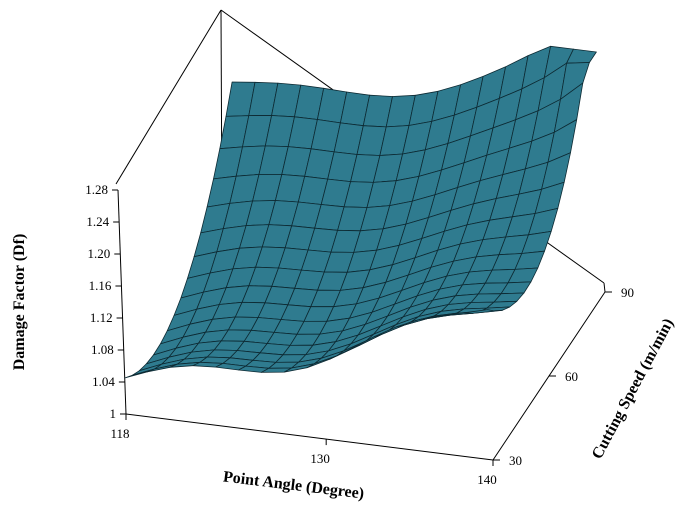  I want to click on z-axis-line, so click(122, 302).